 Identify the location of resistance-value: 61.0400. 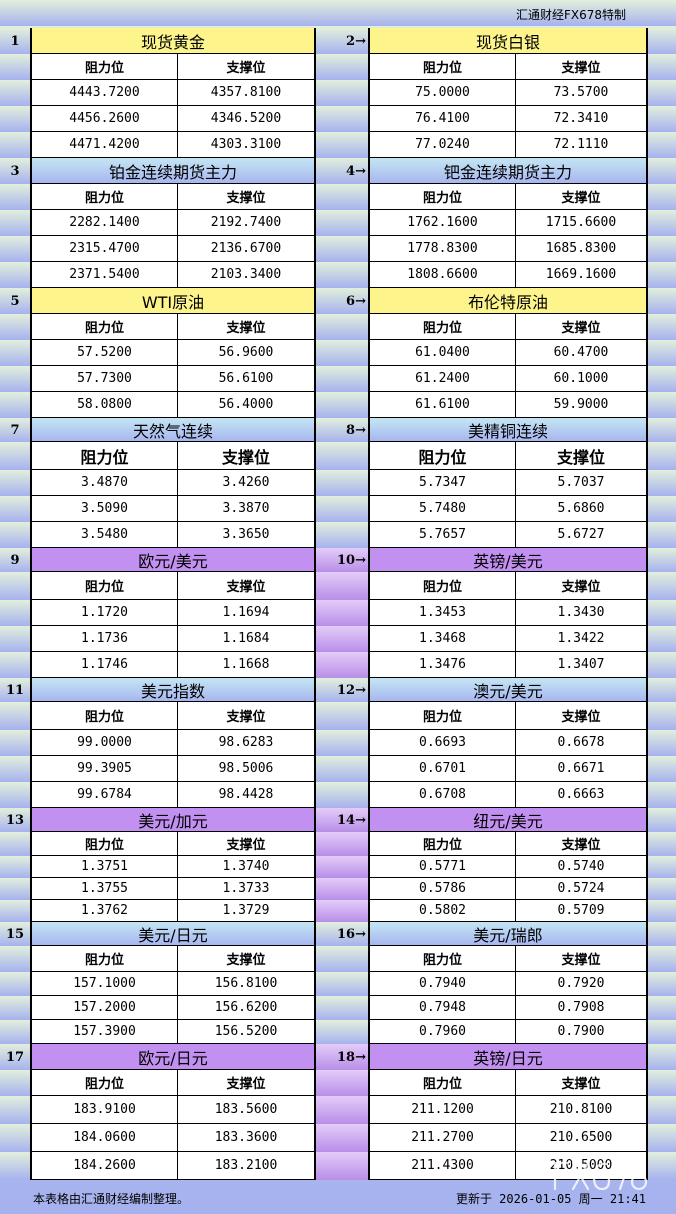
(442, 353).